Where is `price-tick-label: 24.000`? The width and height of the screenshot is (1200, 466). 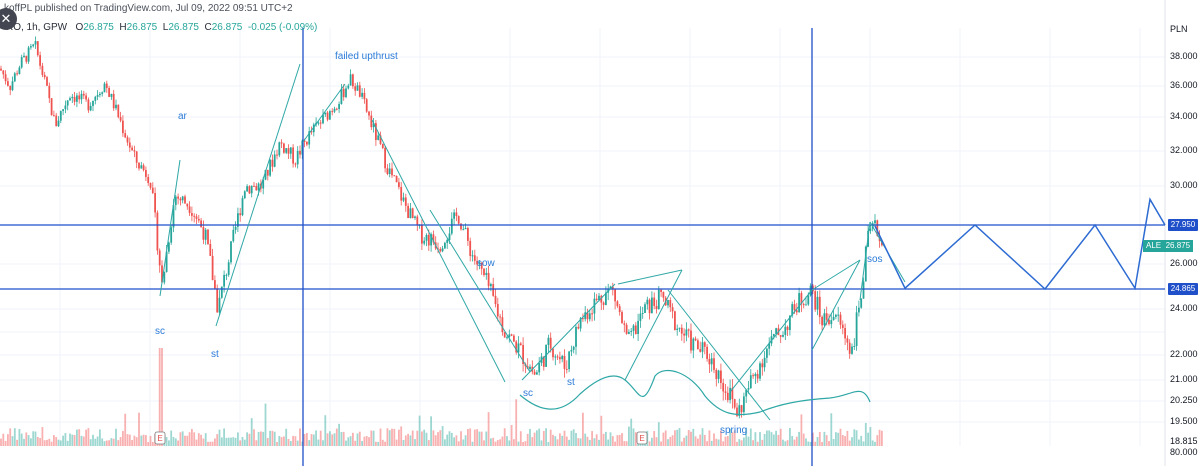 price-tick-label: 24.000 is located at coordinates (1184, 308).